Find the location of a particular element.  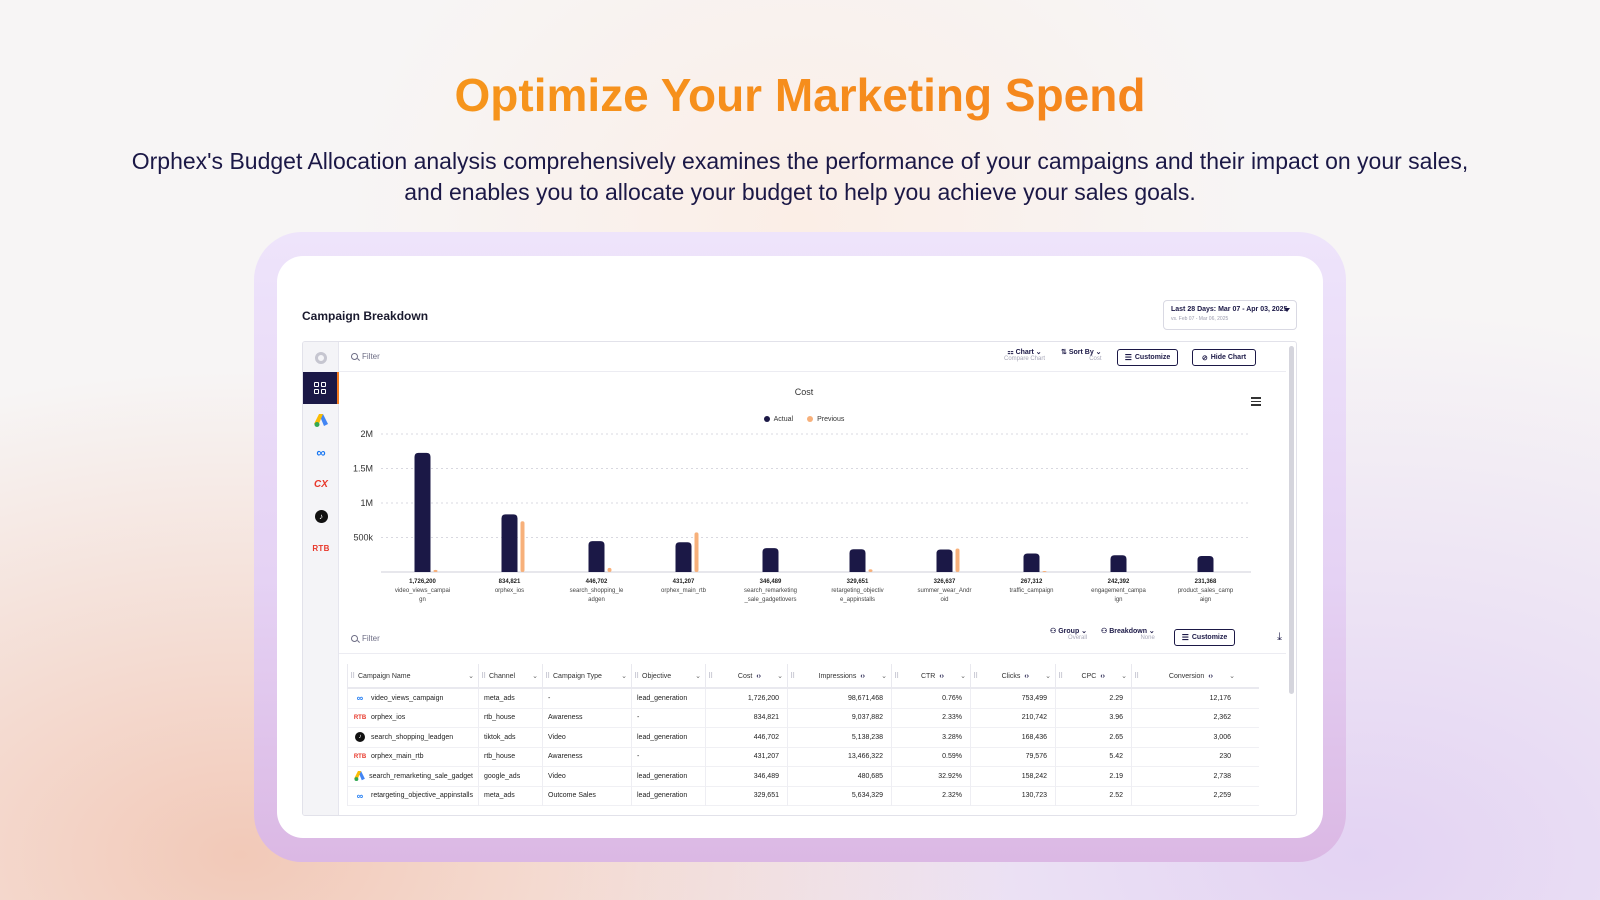

date-range-label: Last 28 Days: Mar 07 - Apr 03, 2025 is located at coordinates (1229, 309).